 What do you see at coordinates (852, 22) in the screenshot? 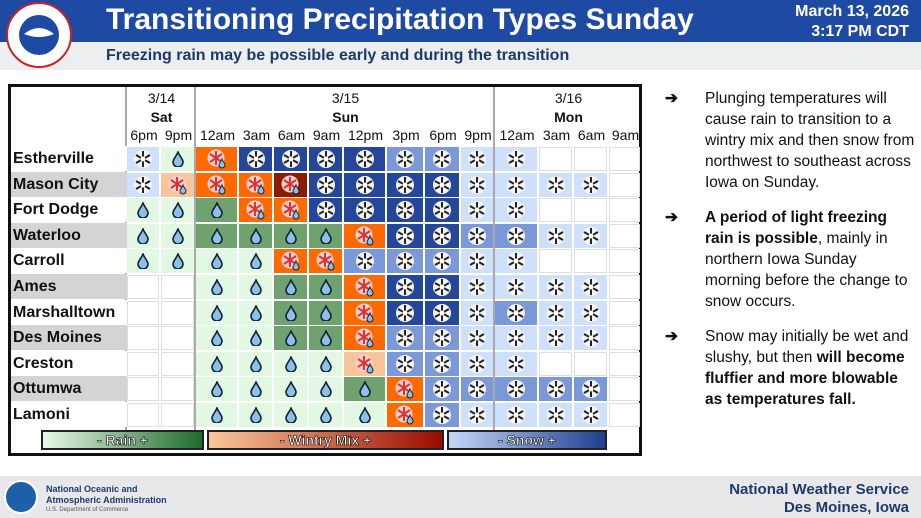
I see `issue-datetime: March 13, 2026 3:17 PM CDT` at bounding box center [852, 22].